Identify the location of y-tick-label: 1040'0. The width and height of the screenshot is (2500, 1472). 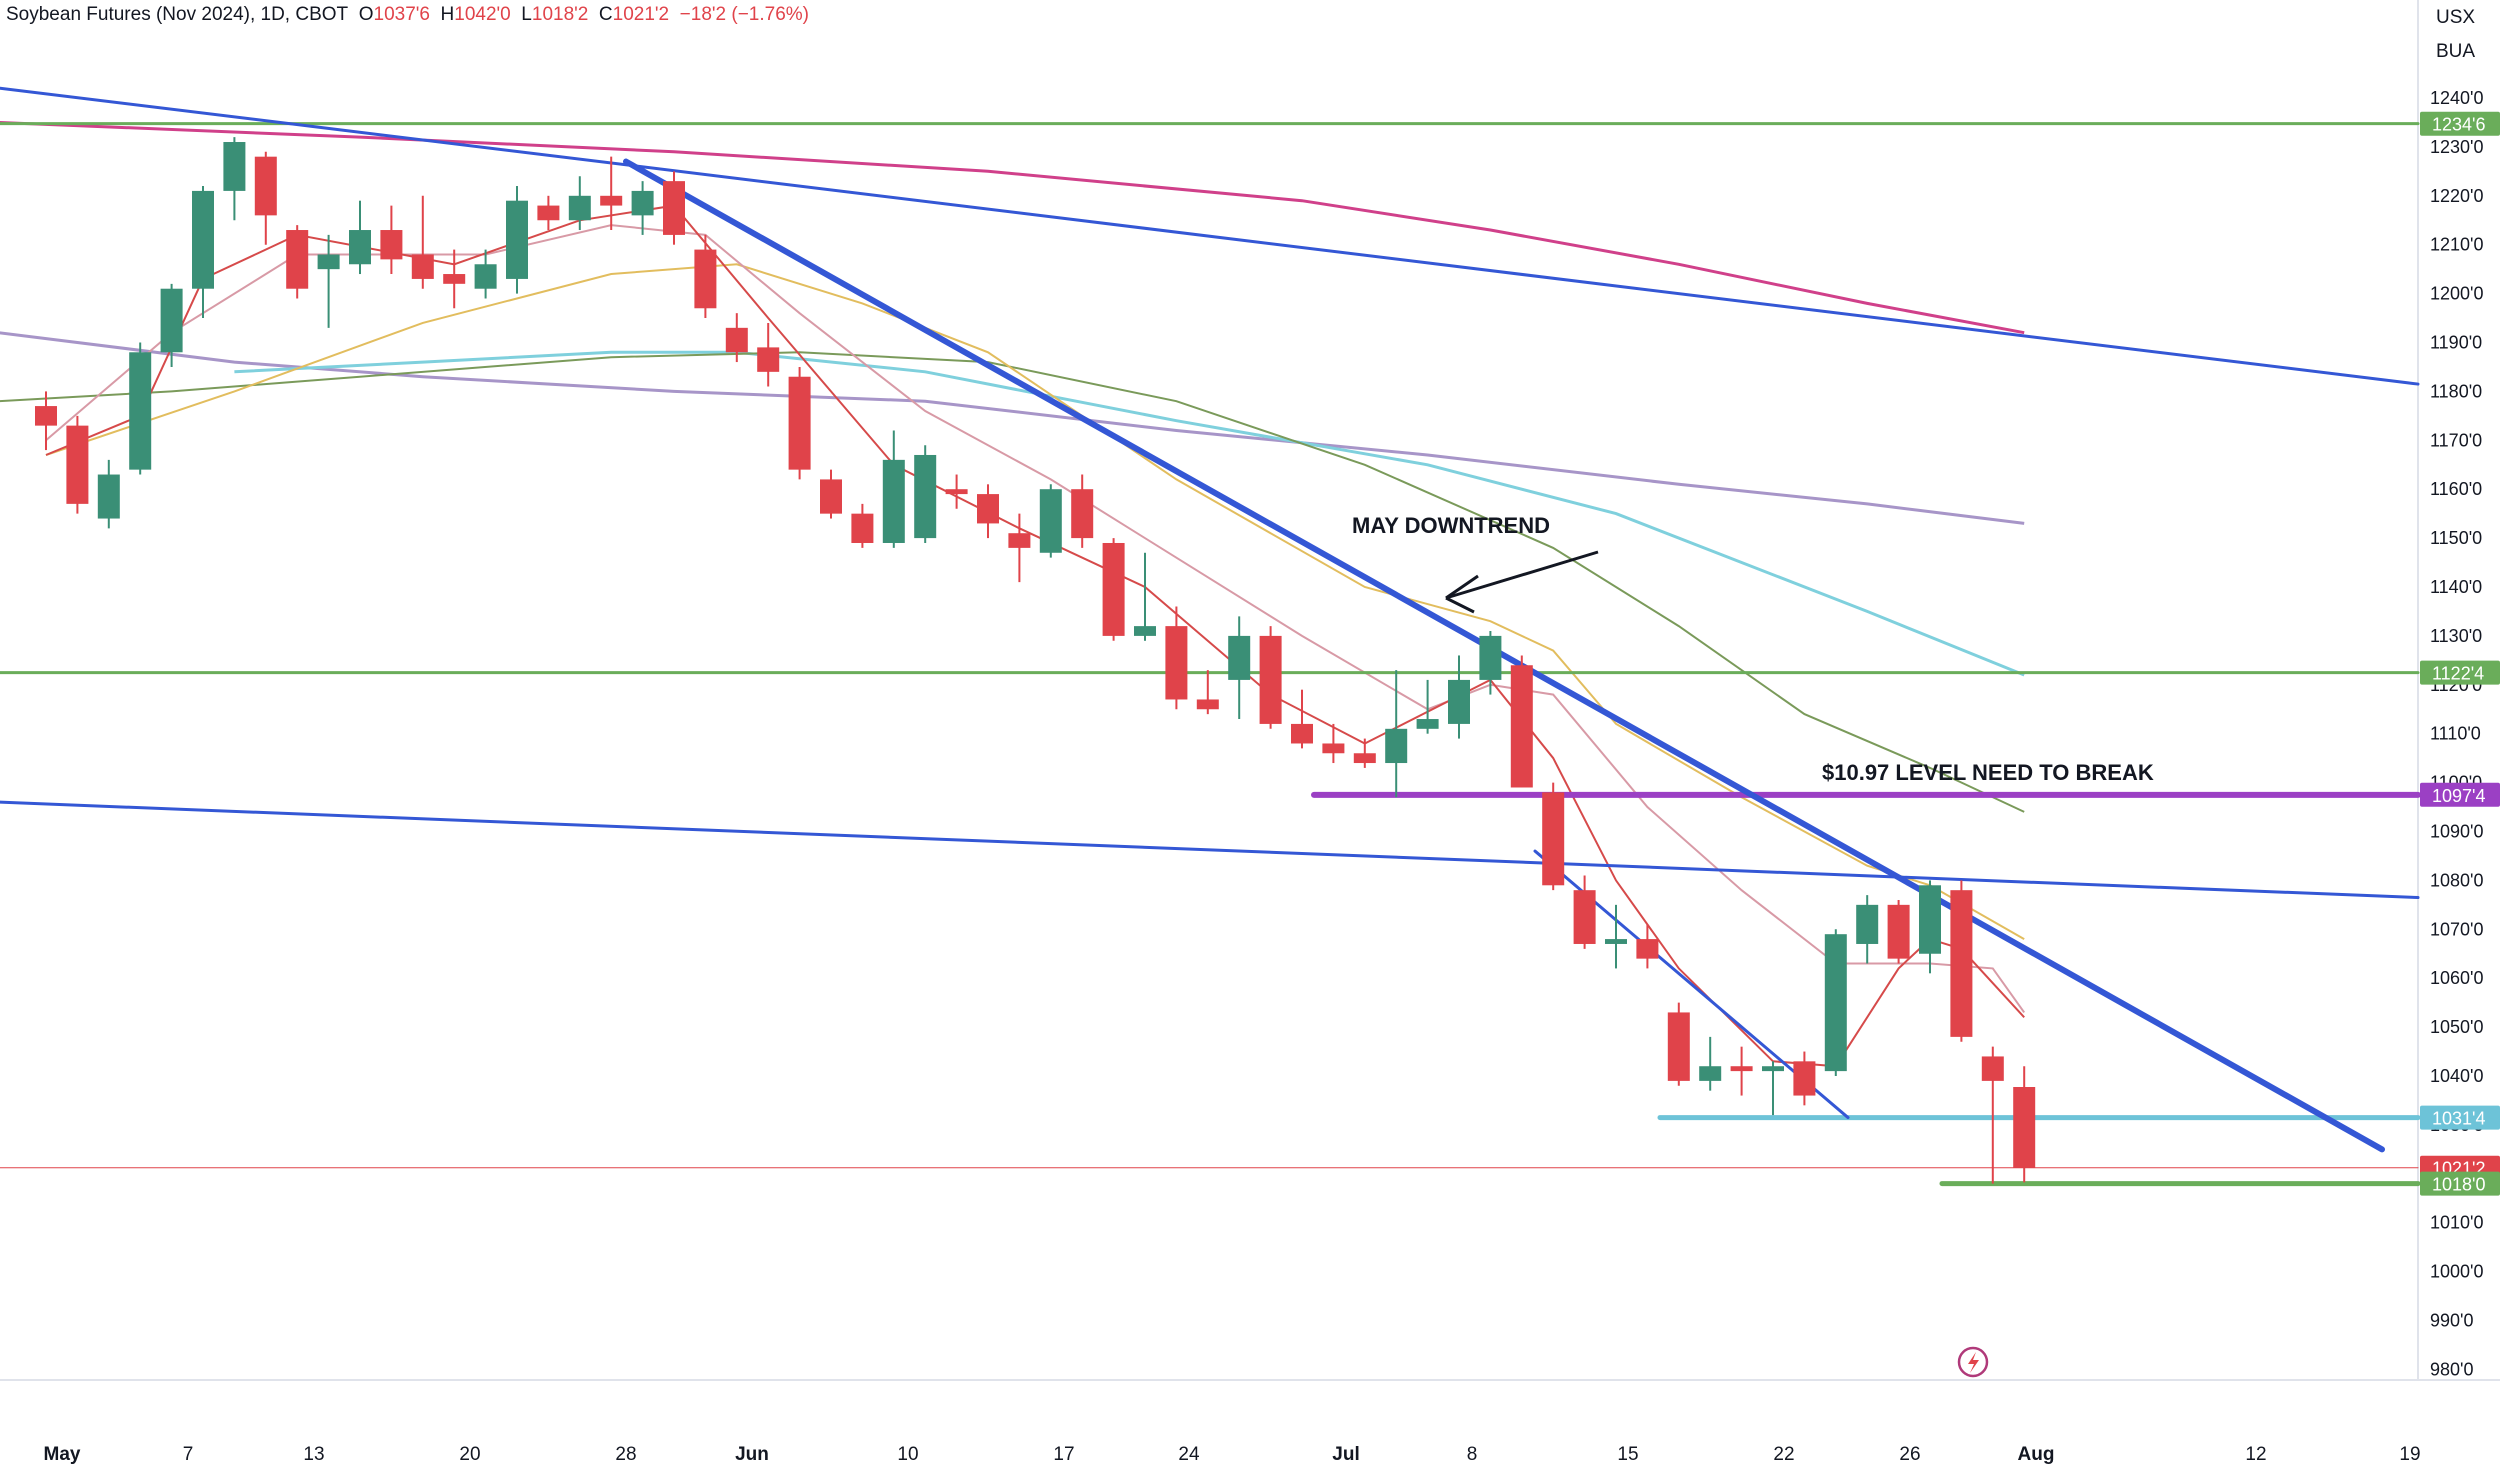
(2457, 1076).